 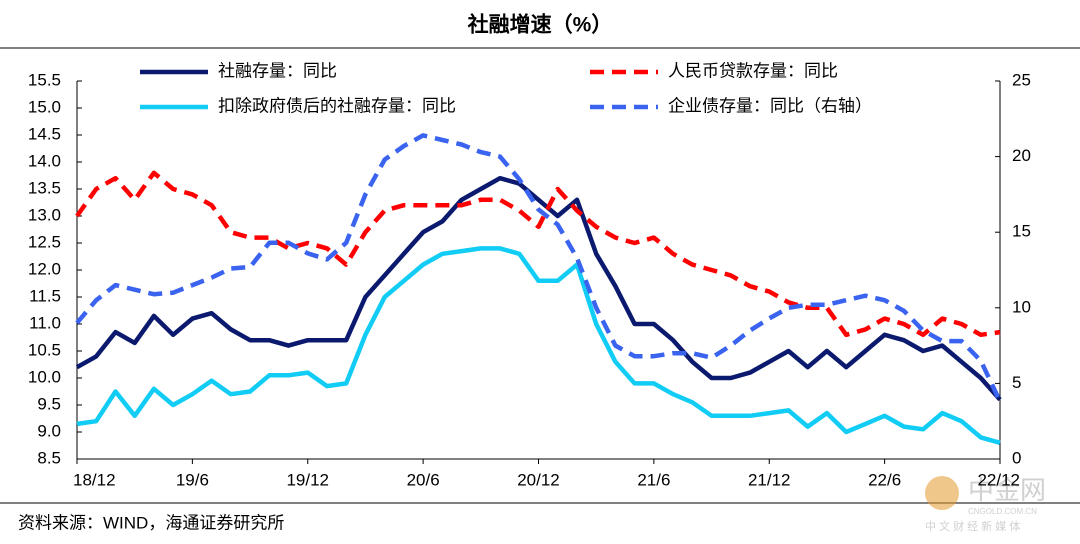 What do you see at coordinates (972, 526) in the screenshot?
I see `watermark-tagline: 中 文 财 经 新 媒 体` at bounding box center [972, 526].